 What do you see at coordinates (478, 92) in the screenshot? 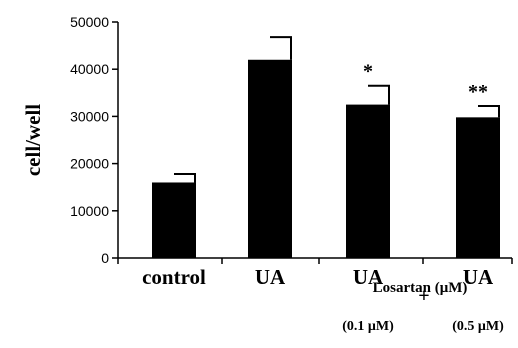
I see `significance-marker: **` at bounding box center [478, 92].